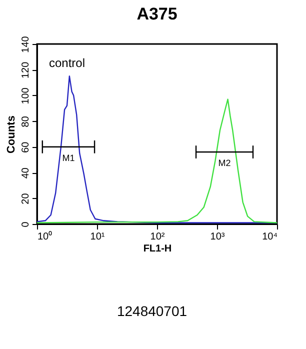 Image resolution: width=306 pixels, height=349 pixels. What do you see at coordinates (26, 95) in the screenshot?
I see `y-tick-label: 100` at bounding box center [26, 95].